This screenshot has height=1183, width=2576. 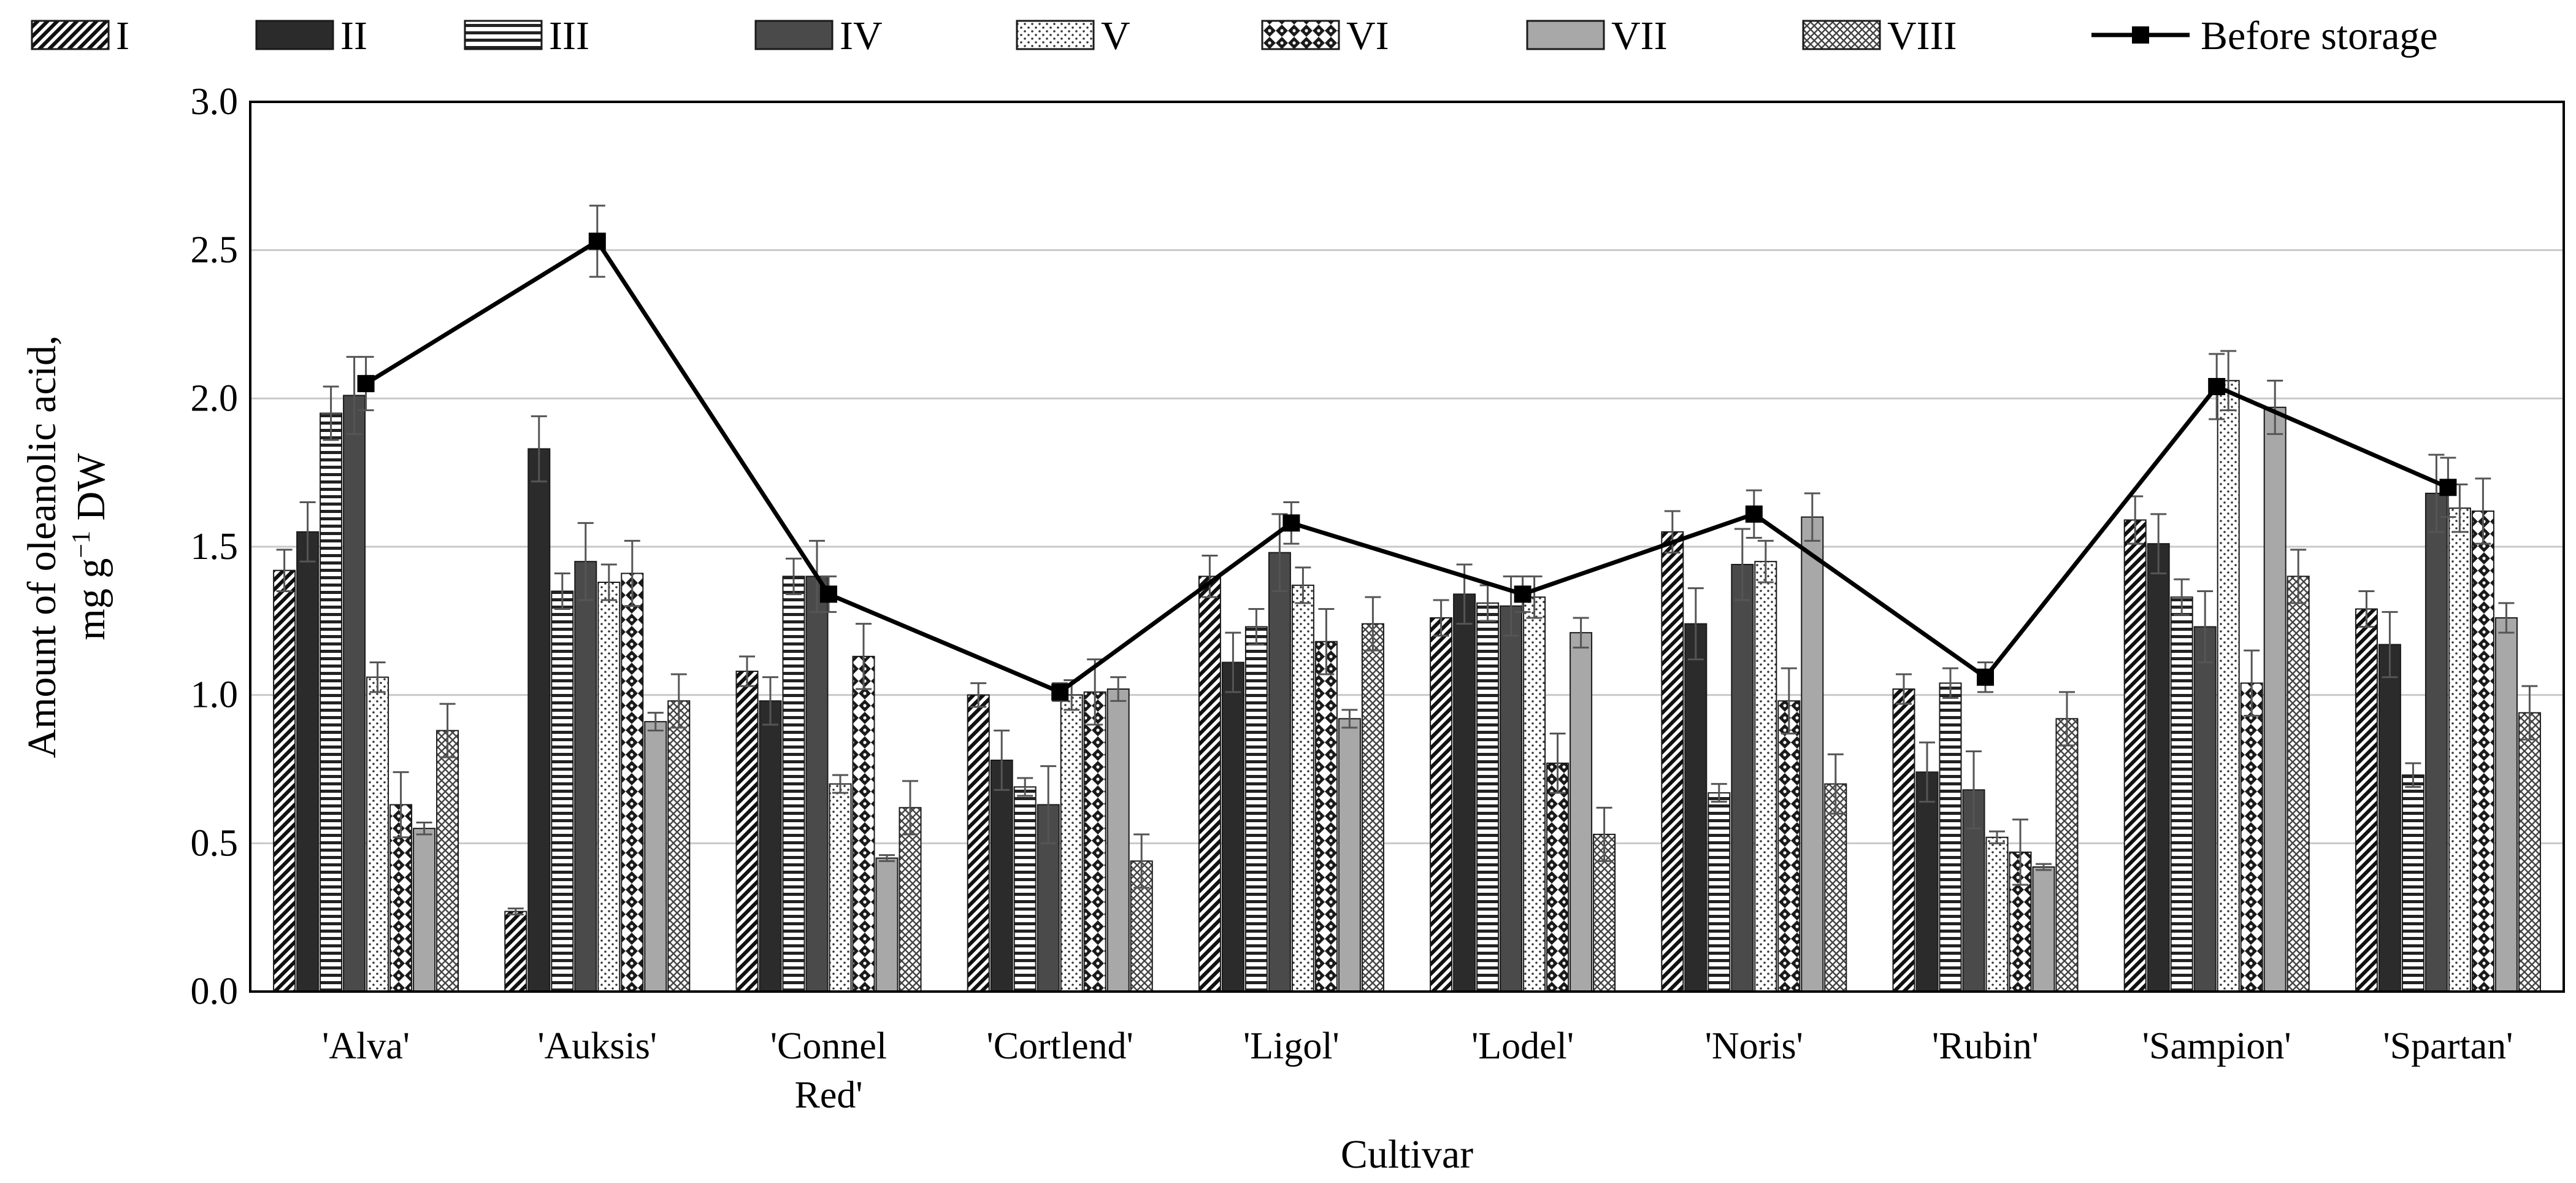 I want to click on y-axis-unit-suffix: DW, so click(x=91, y=492).